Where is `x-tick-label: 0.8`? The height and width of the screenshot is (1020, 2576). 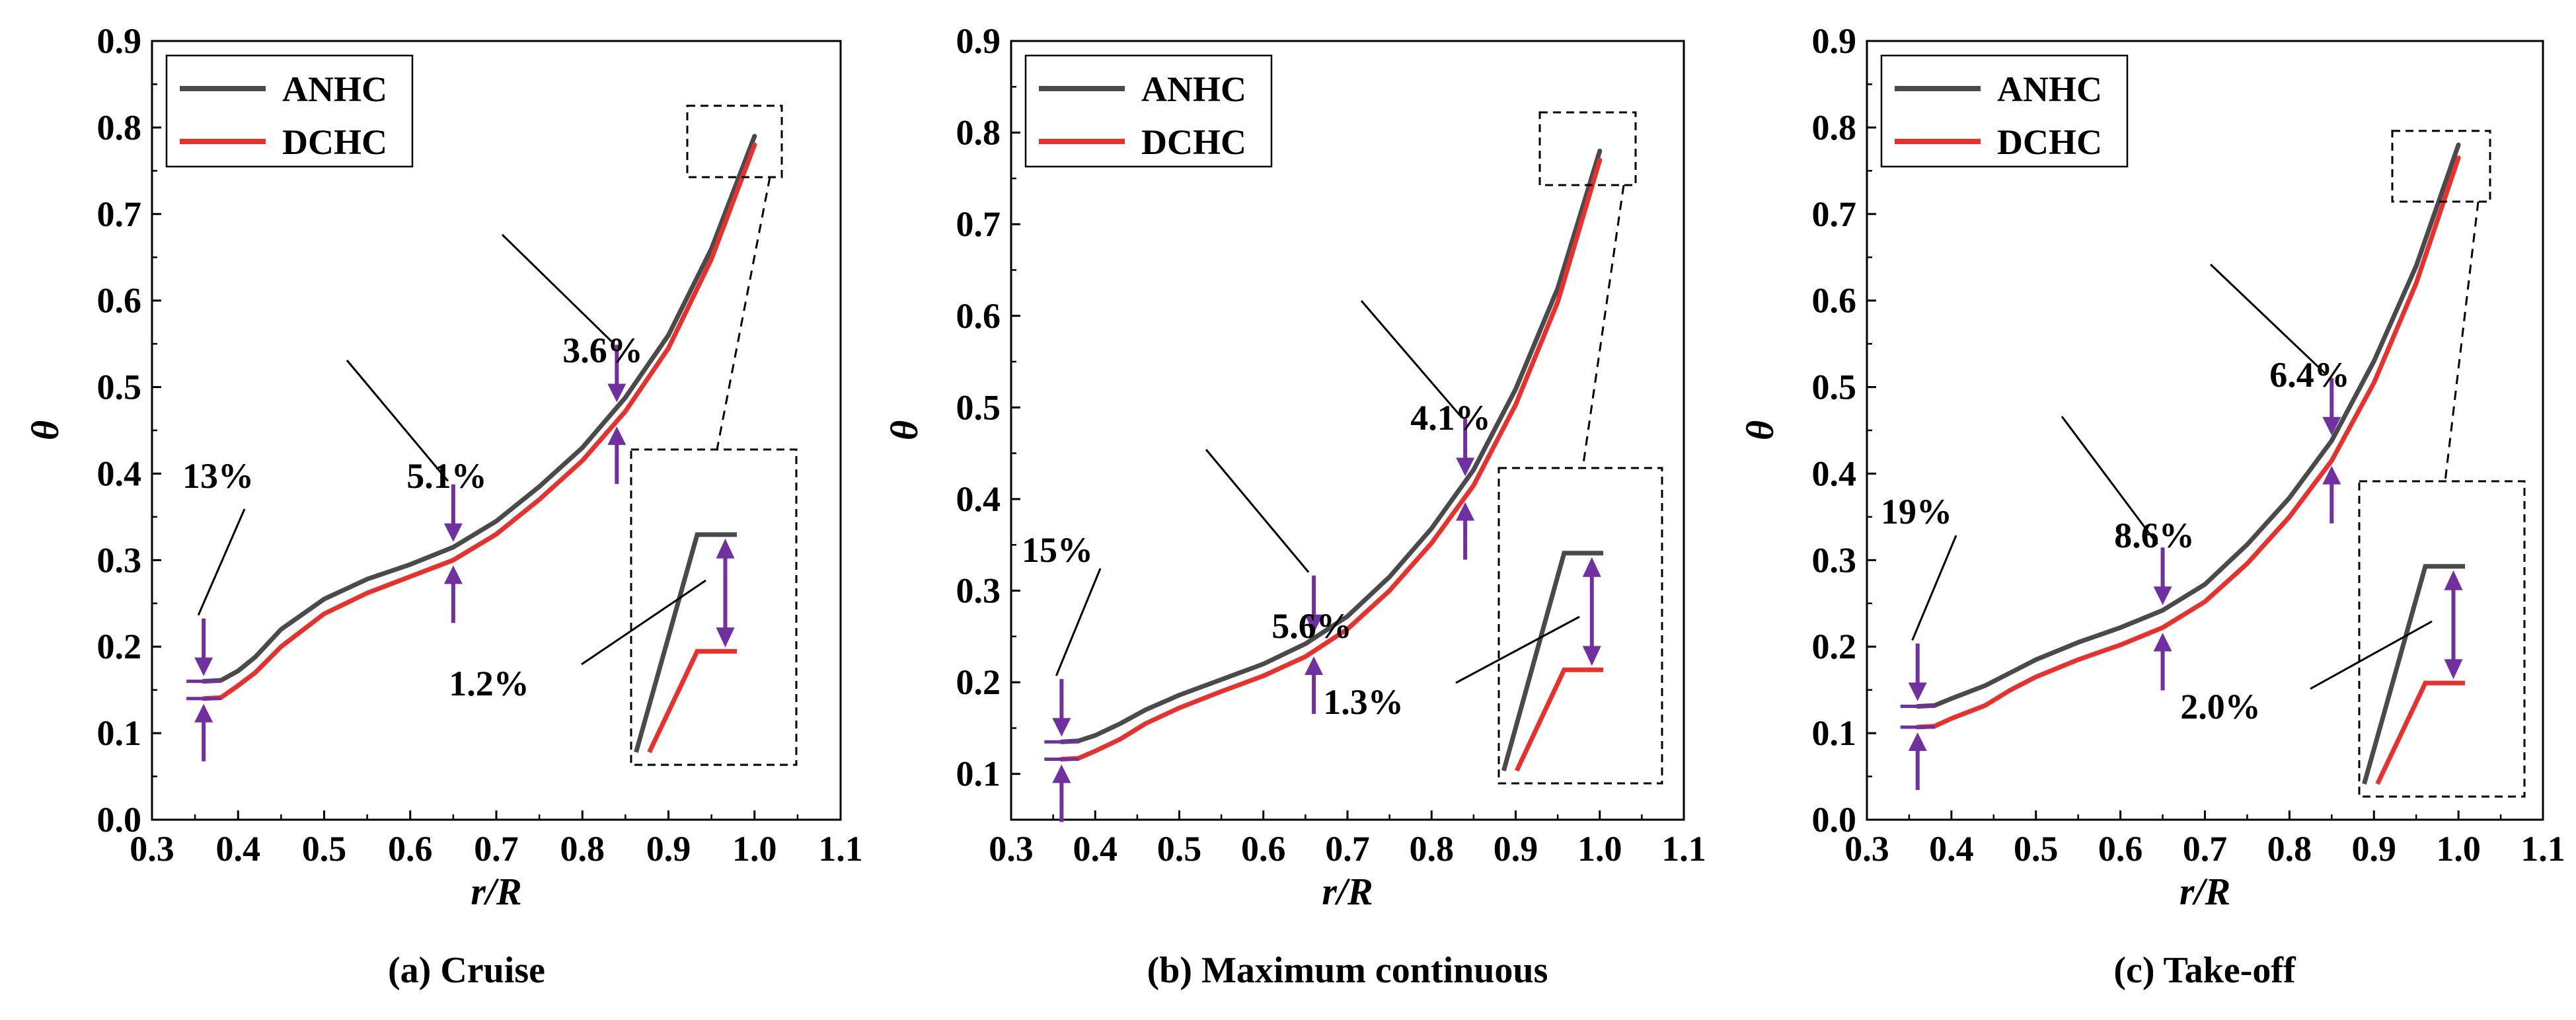 x-tick-label: 0.8 is located at coordinates (2289, 849).